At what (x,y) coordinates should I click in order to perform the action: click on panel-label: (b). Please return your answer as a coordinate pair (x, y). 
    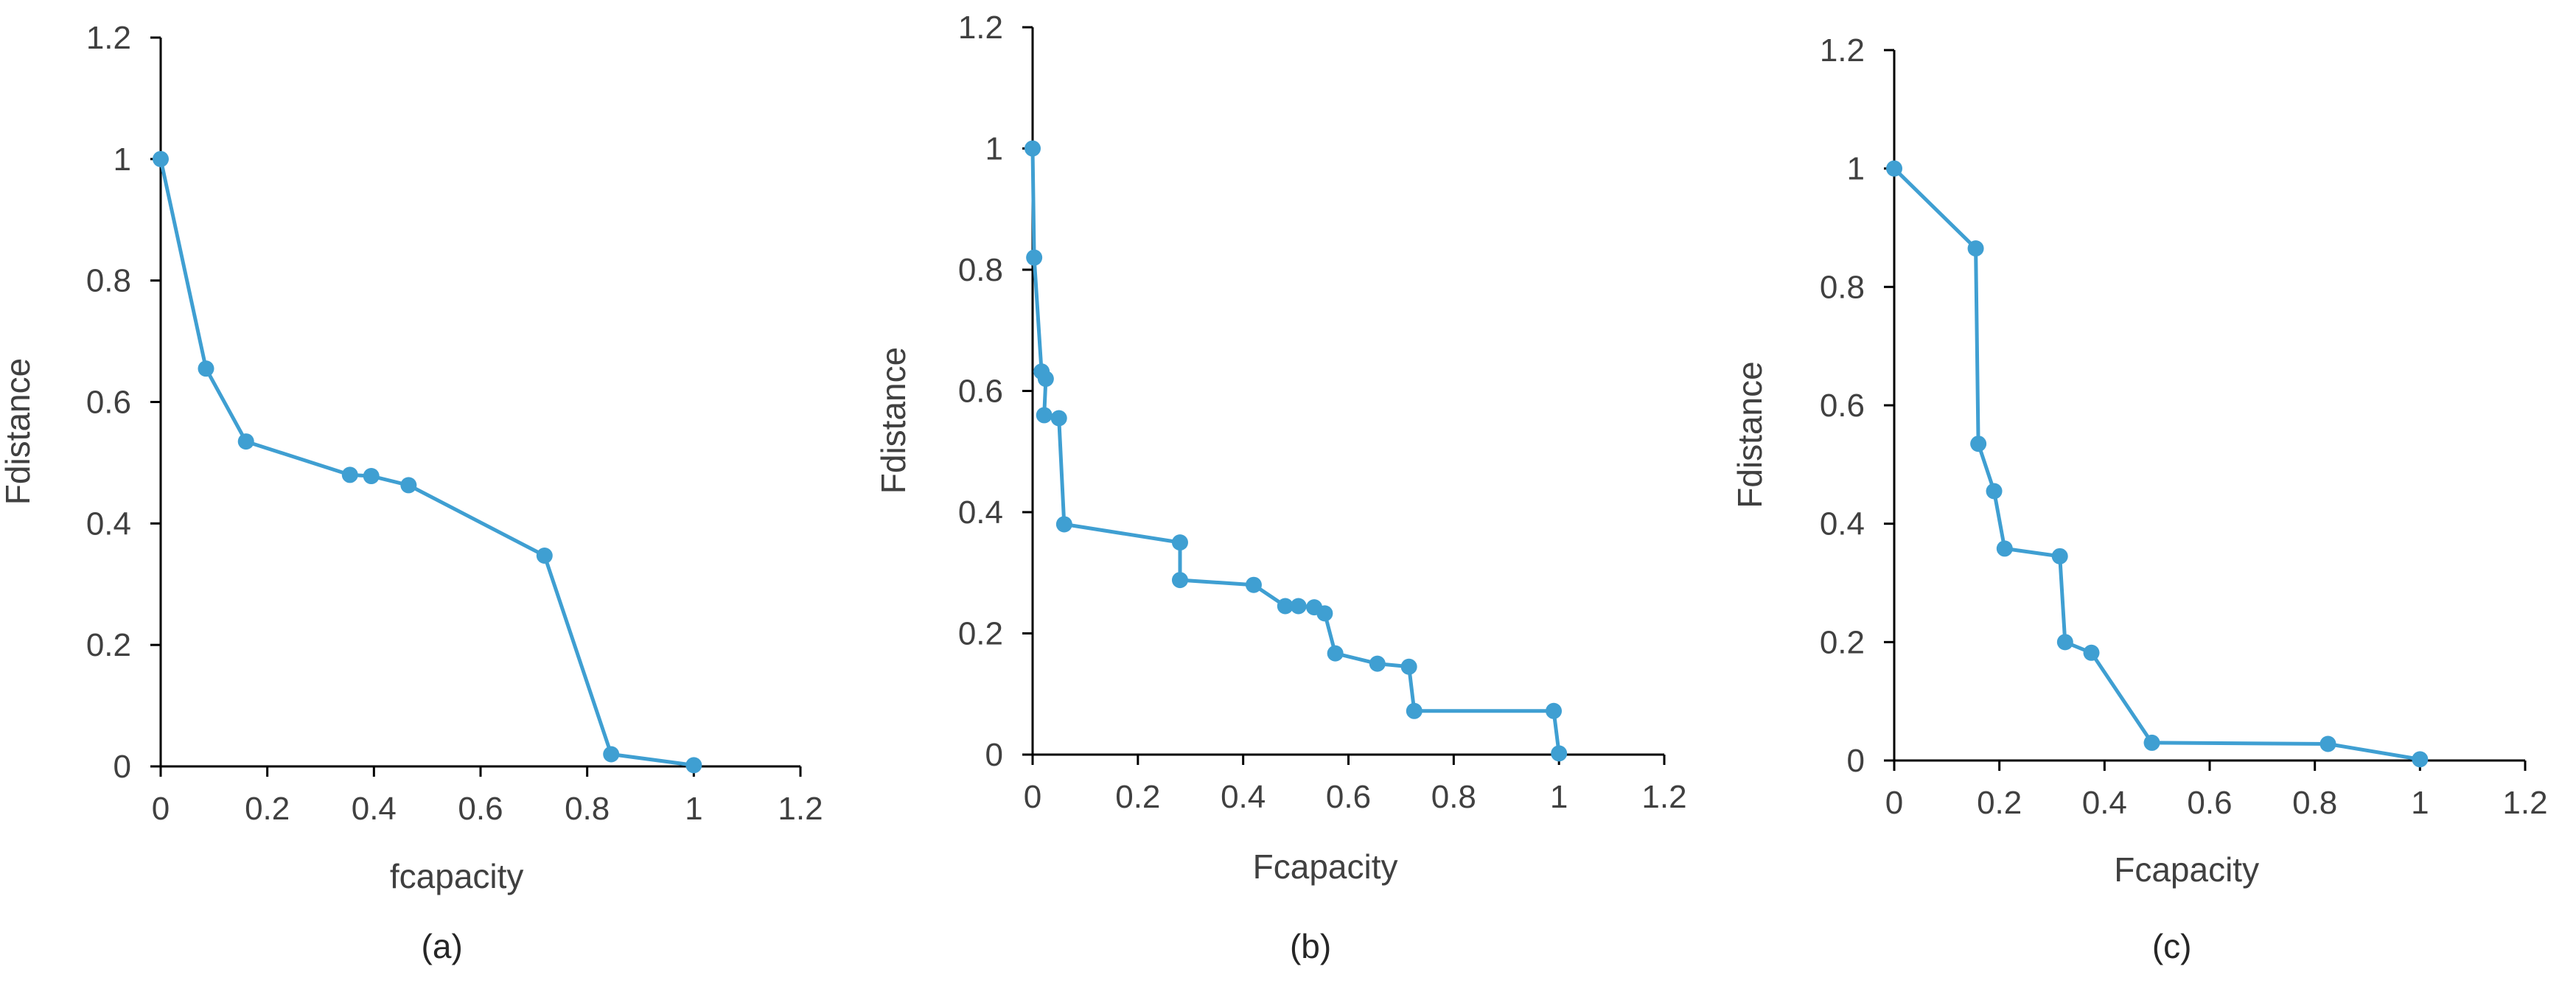
    Looking at the image, I should click on (1310, 946).